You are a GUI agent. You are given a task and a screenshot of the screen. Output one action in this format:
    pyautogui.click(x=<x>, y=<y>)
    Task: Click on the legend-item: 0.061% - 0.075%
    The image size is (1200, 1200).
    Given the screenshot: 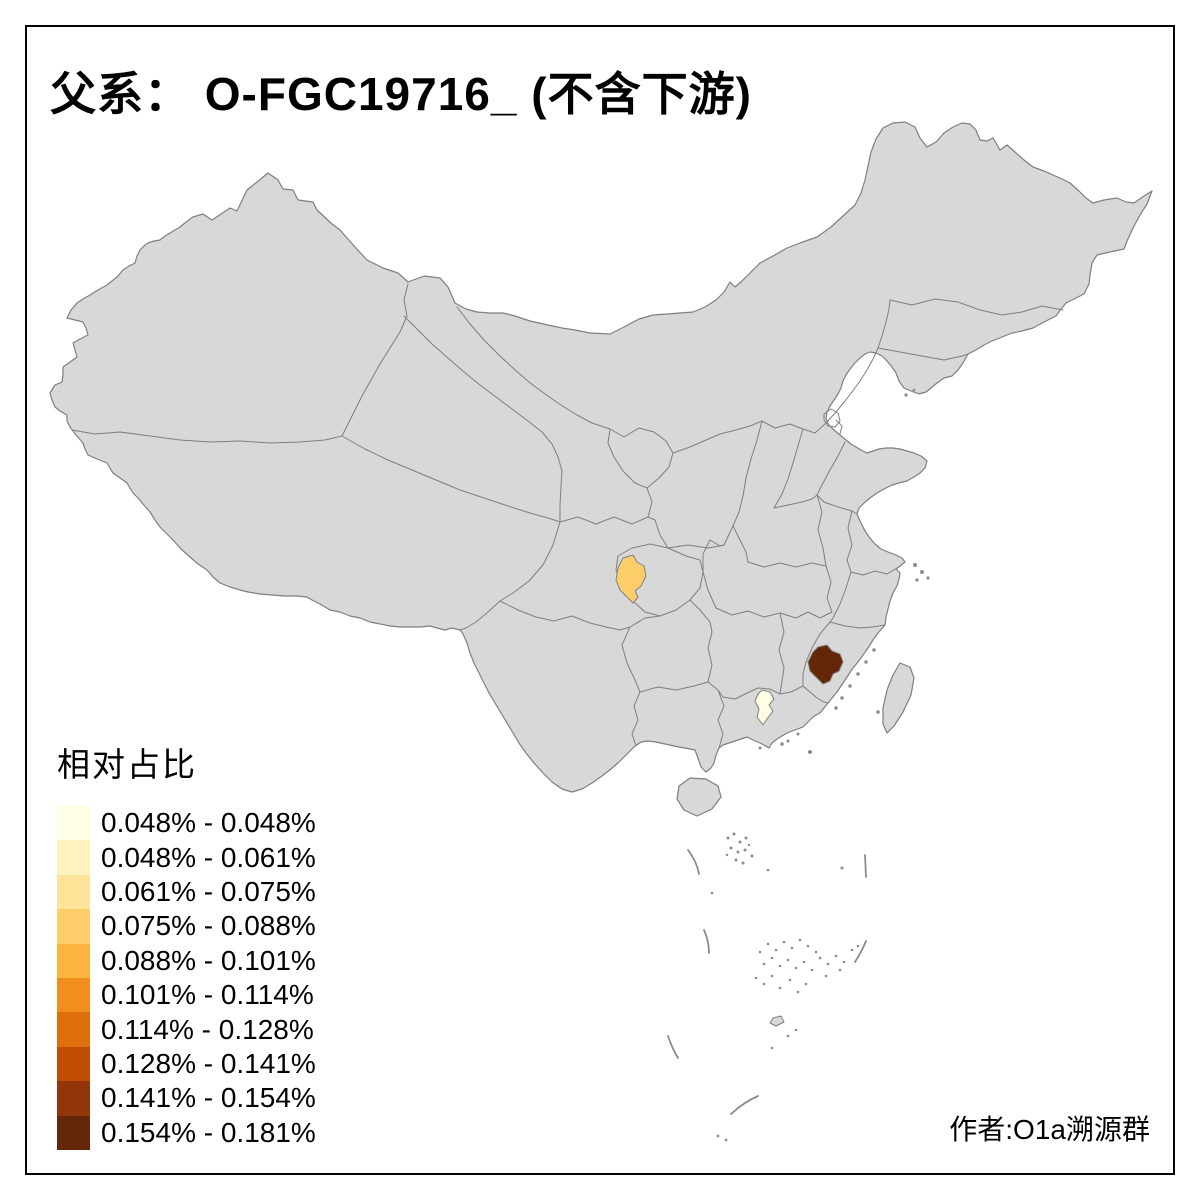 What is the action you would take?
    pyautogui.click(x=186, y=892)
    